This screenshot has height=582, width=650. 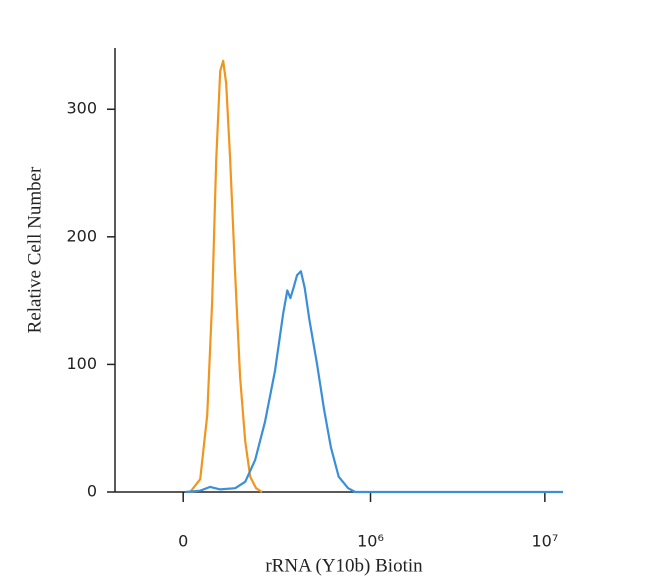 What do you see at coordinates (81, 363) in the screenshot?
I see `y-tick-label: 100` at bounding box center [81, 363].